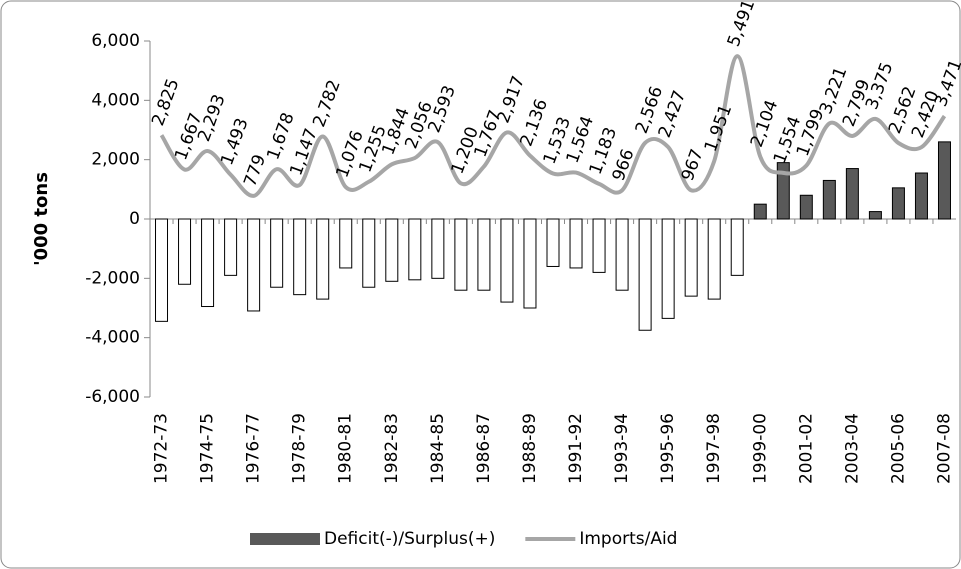  I want to click on x-tick-label: 2005-06, so click(898, 448).